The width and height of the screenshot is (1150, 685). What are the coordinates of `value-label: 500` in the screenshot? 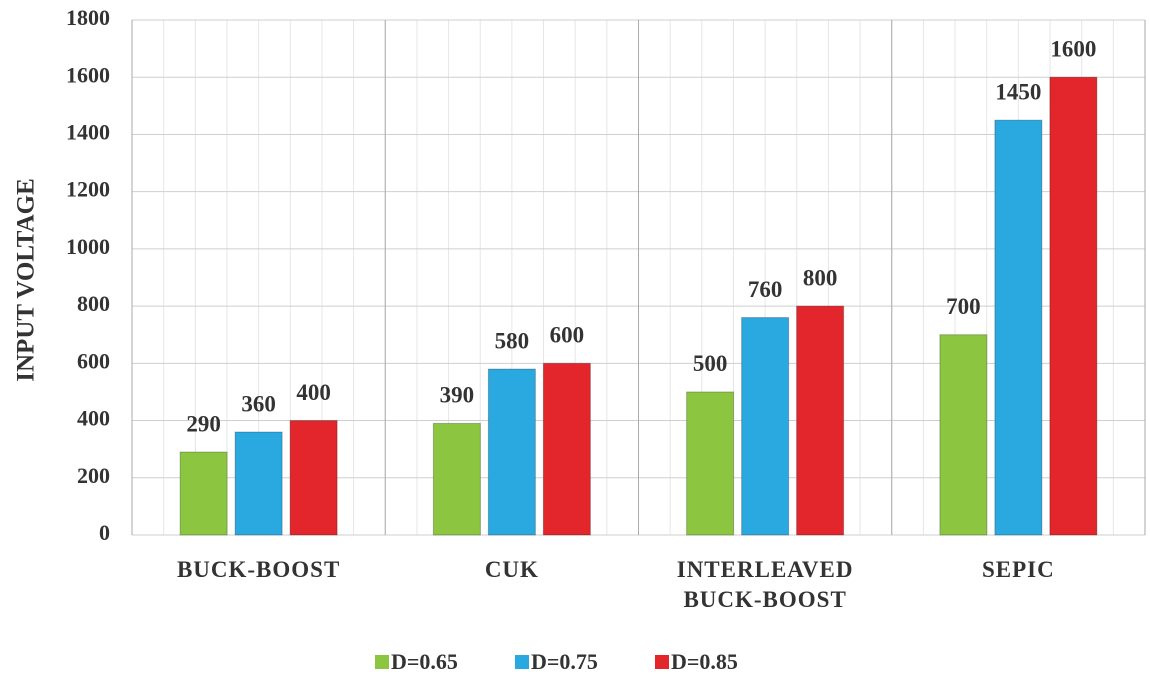 It's located at (710, 363).